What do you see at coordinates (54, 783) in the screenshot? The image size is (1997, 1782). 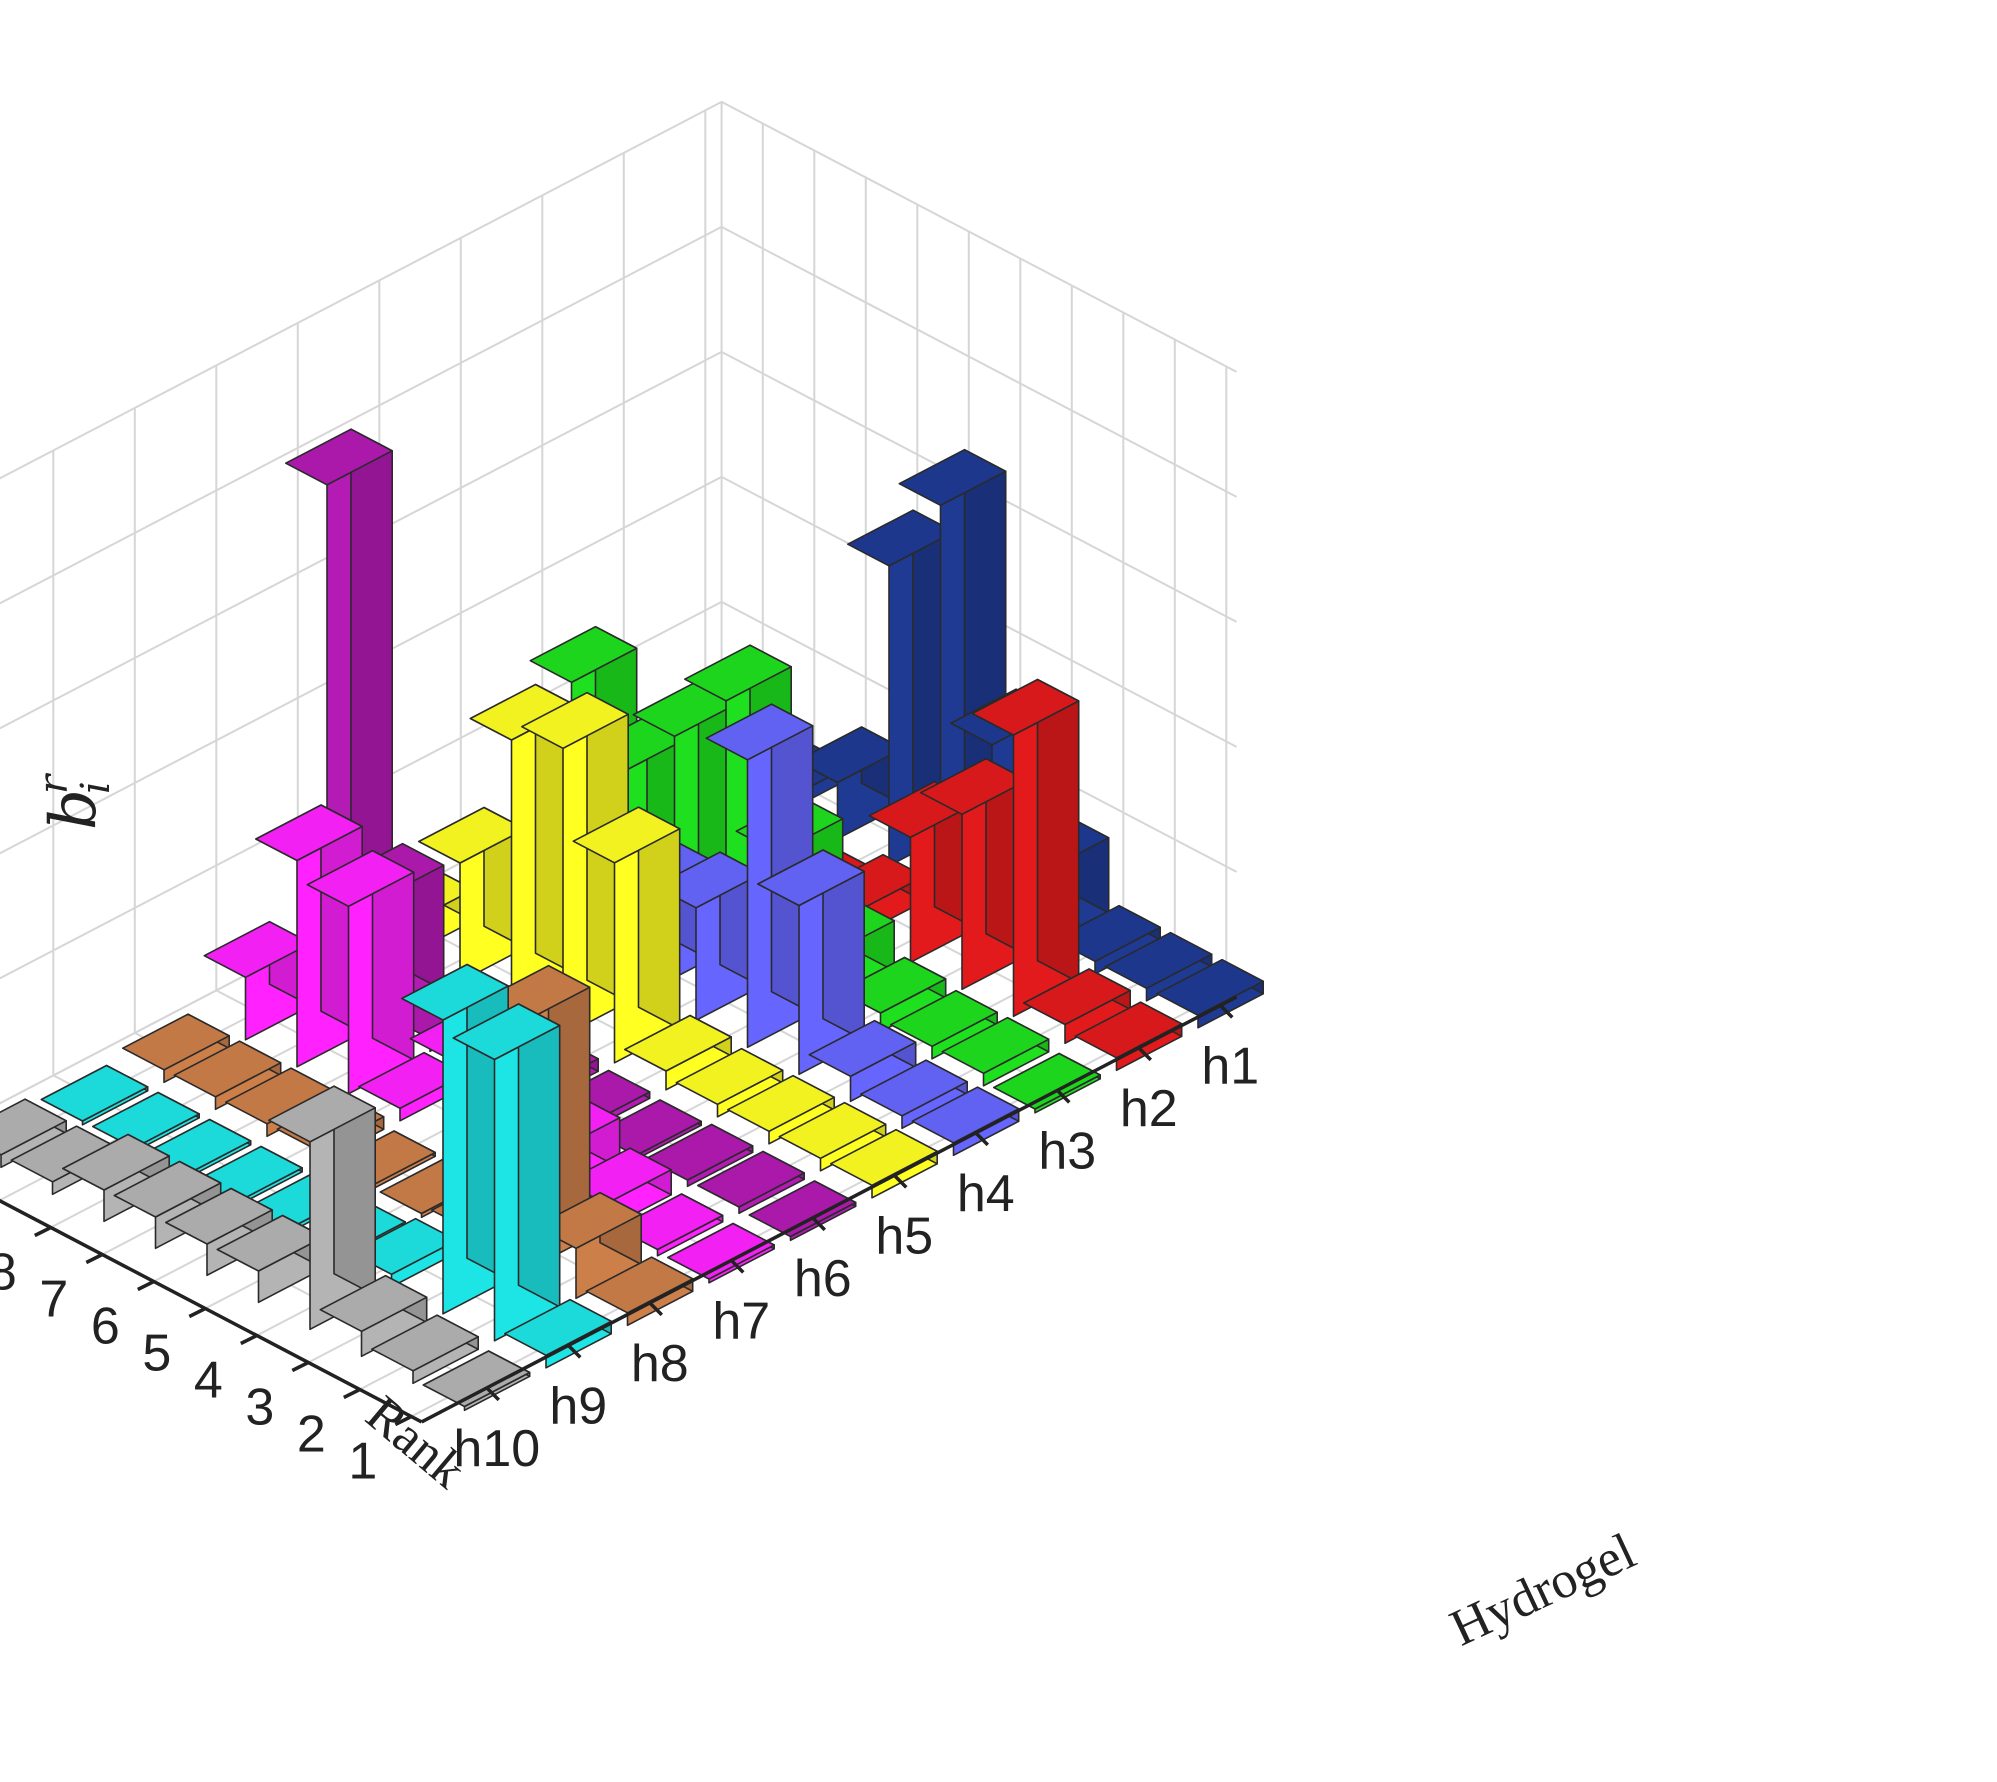 I see `z-axis-label-sup: r` at bounding box center [54, 783].